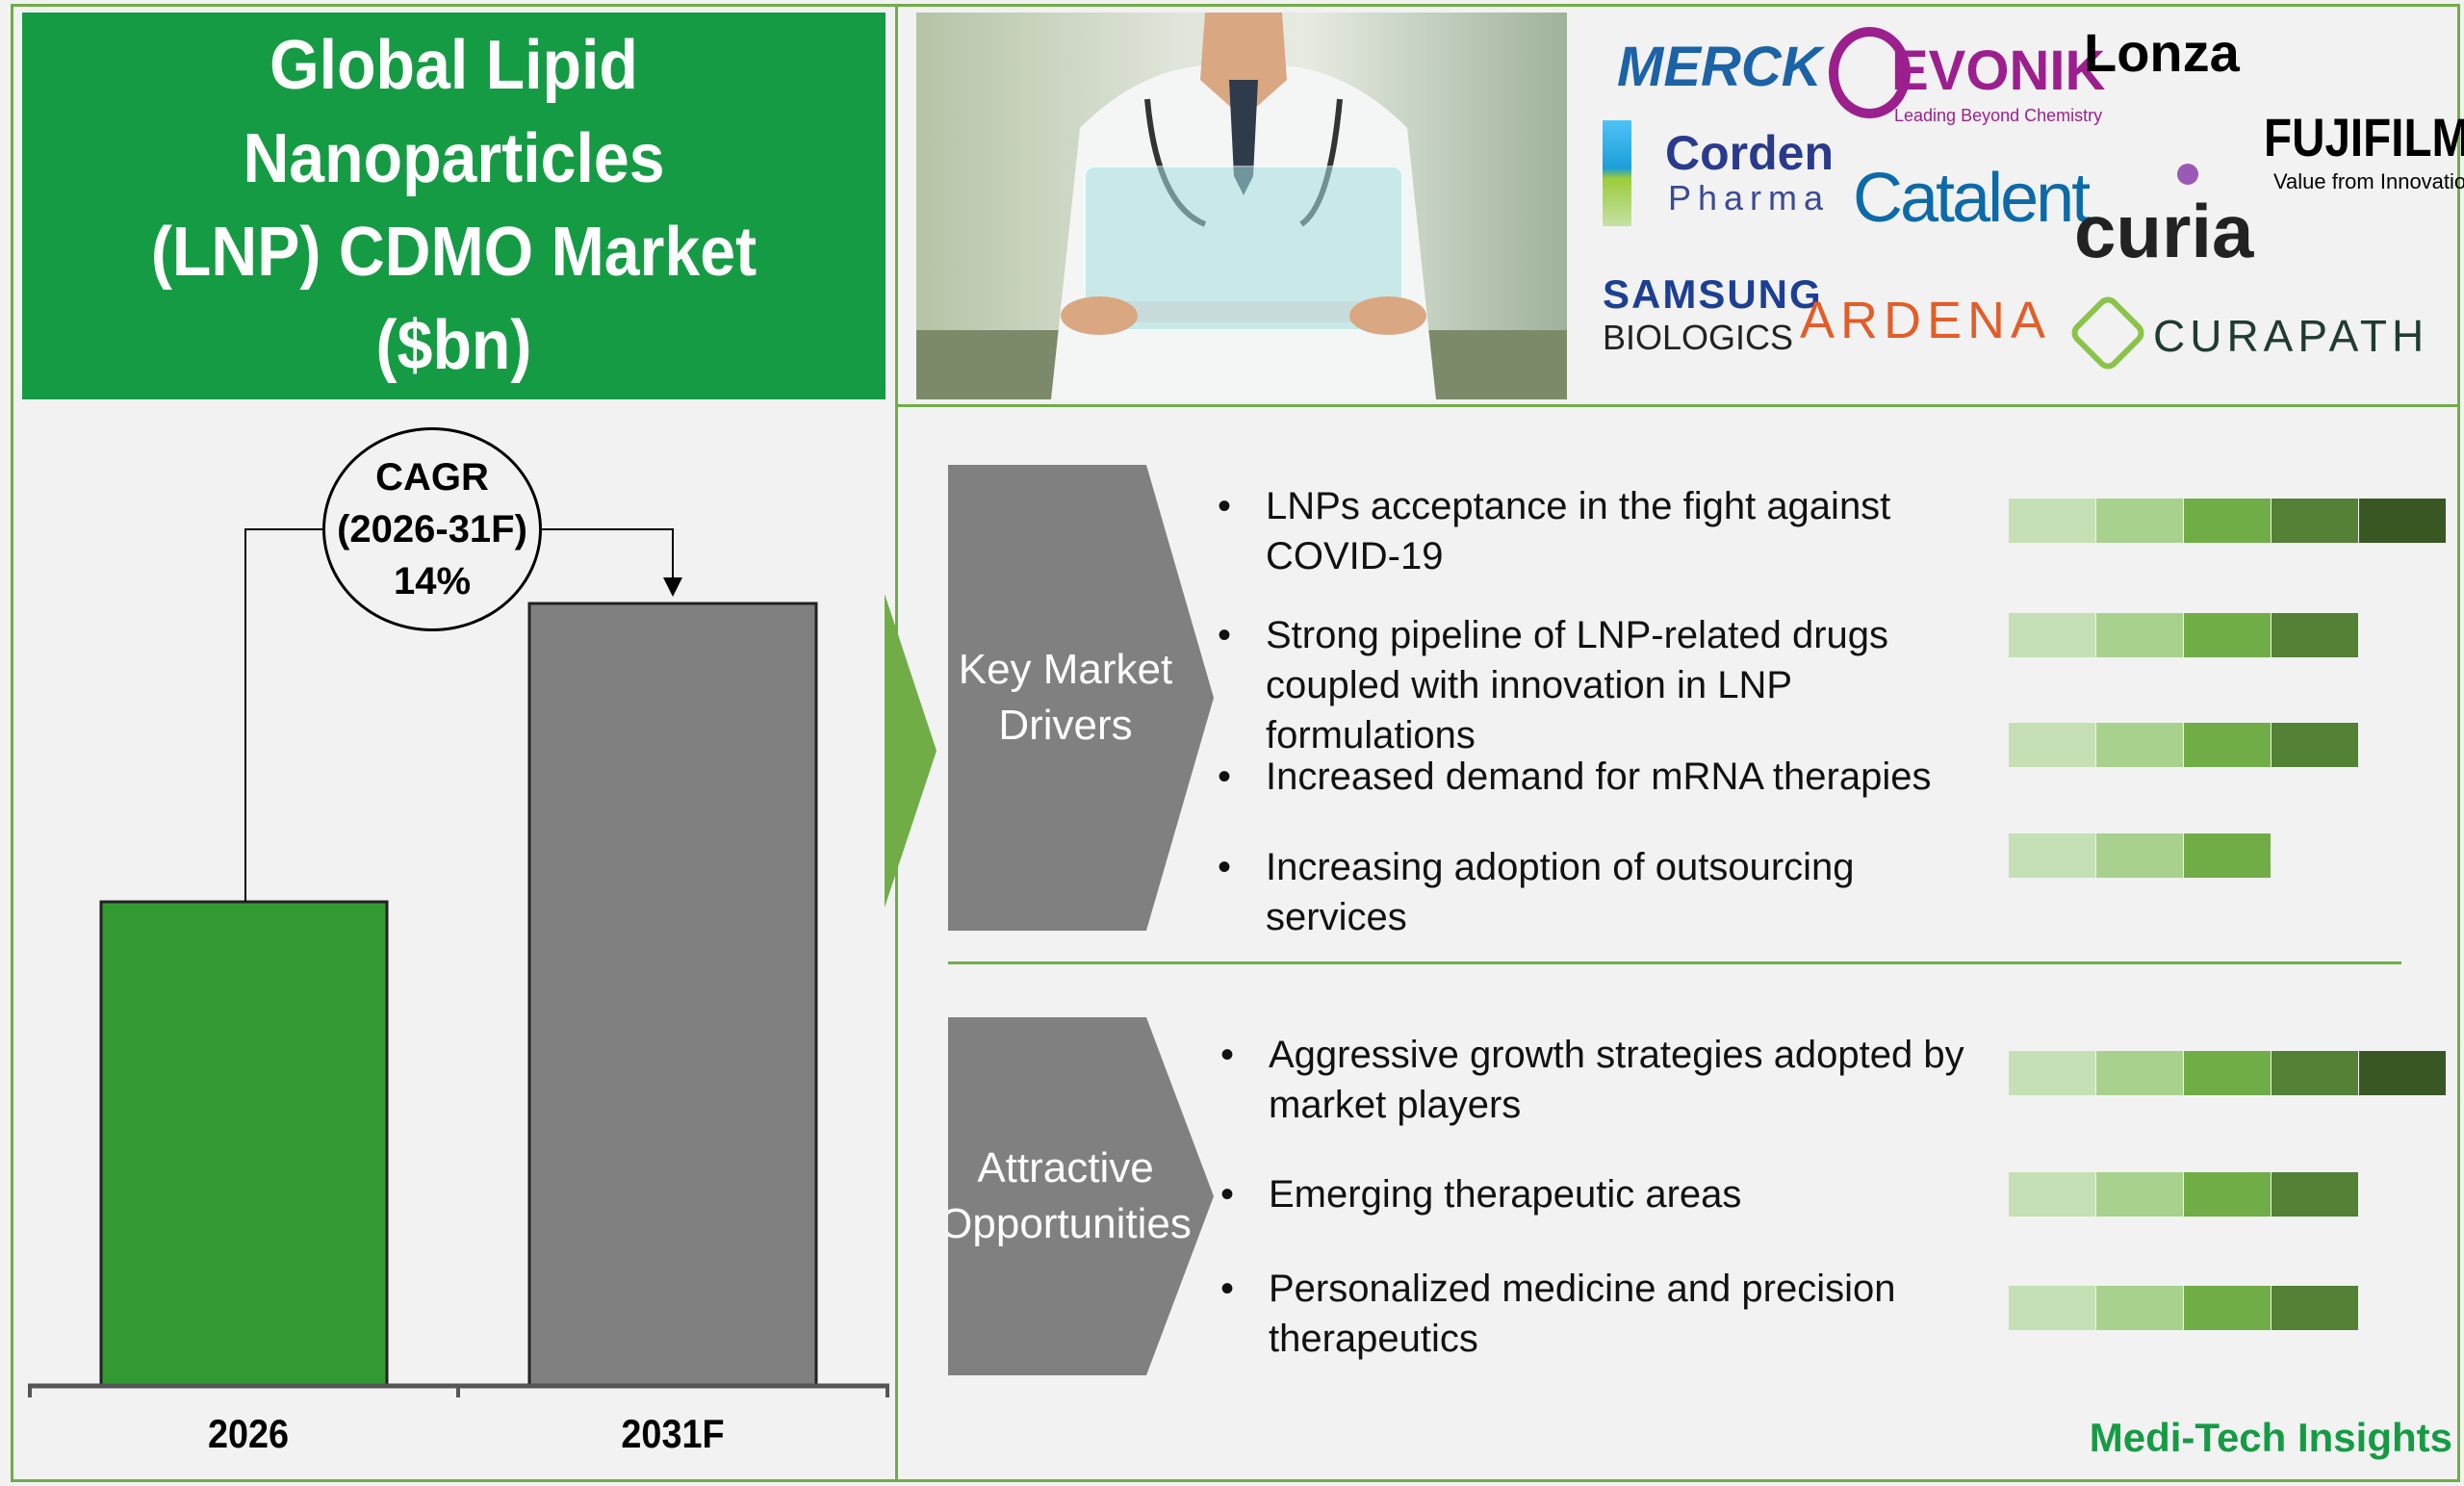 The height and width of the screenshot is (1486, 2464). Describe the element at coordinates (1674, 963) in the screenshot. I see `section-divider` at that location.